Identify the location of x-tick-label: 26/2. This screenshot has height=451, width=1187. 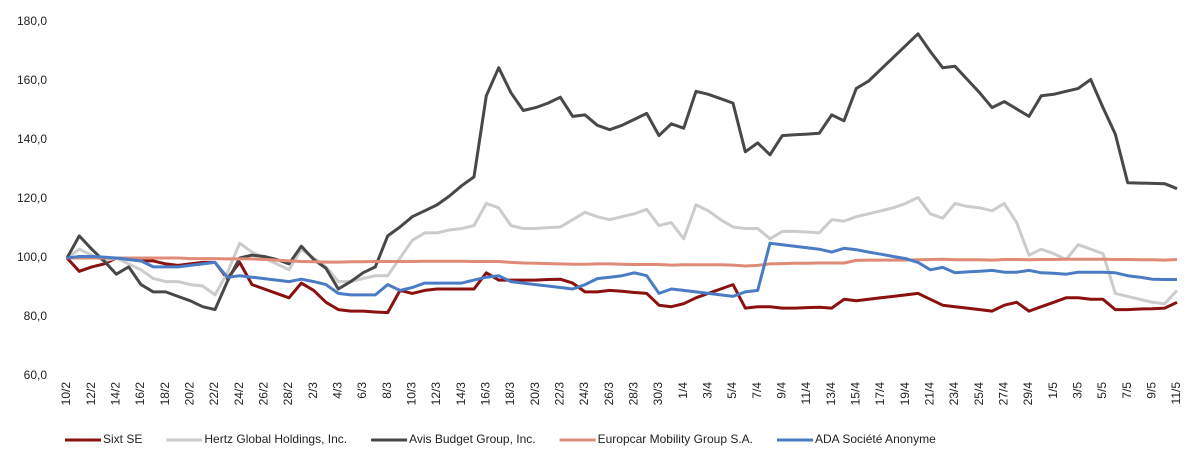
(264, 394).